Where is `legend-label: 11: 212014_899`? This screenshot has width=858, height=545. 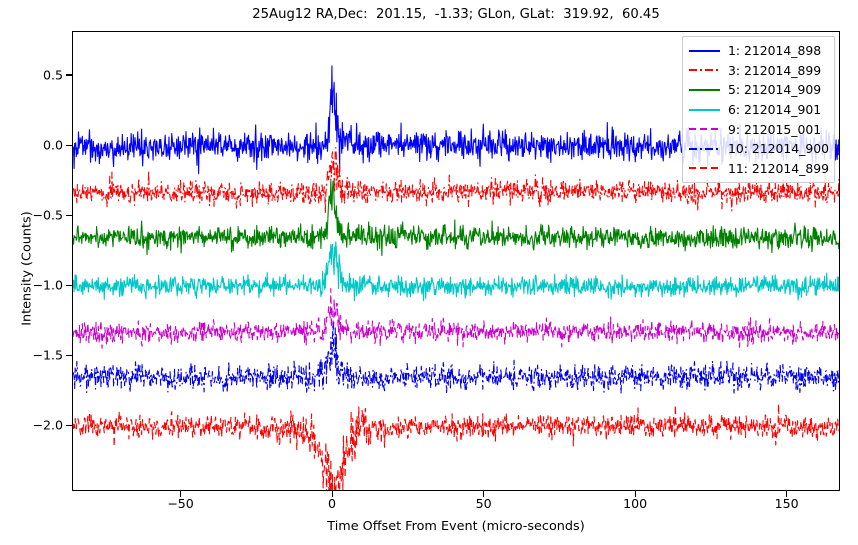 legend-label: 11: 212014_899 is located at coordinates (779, 168).